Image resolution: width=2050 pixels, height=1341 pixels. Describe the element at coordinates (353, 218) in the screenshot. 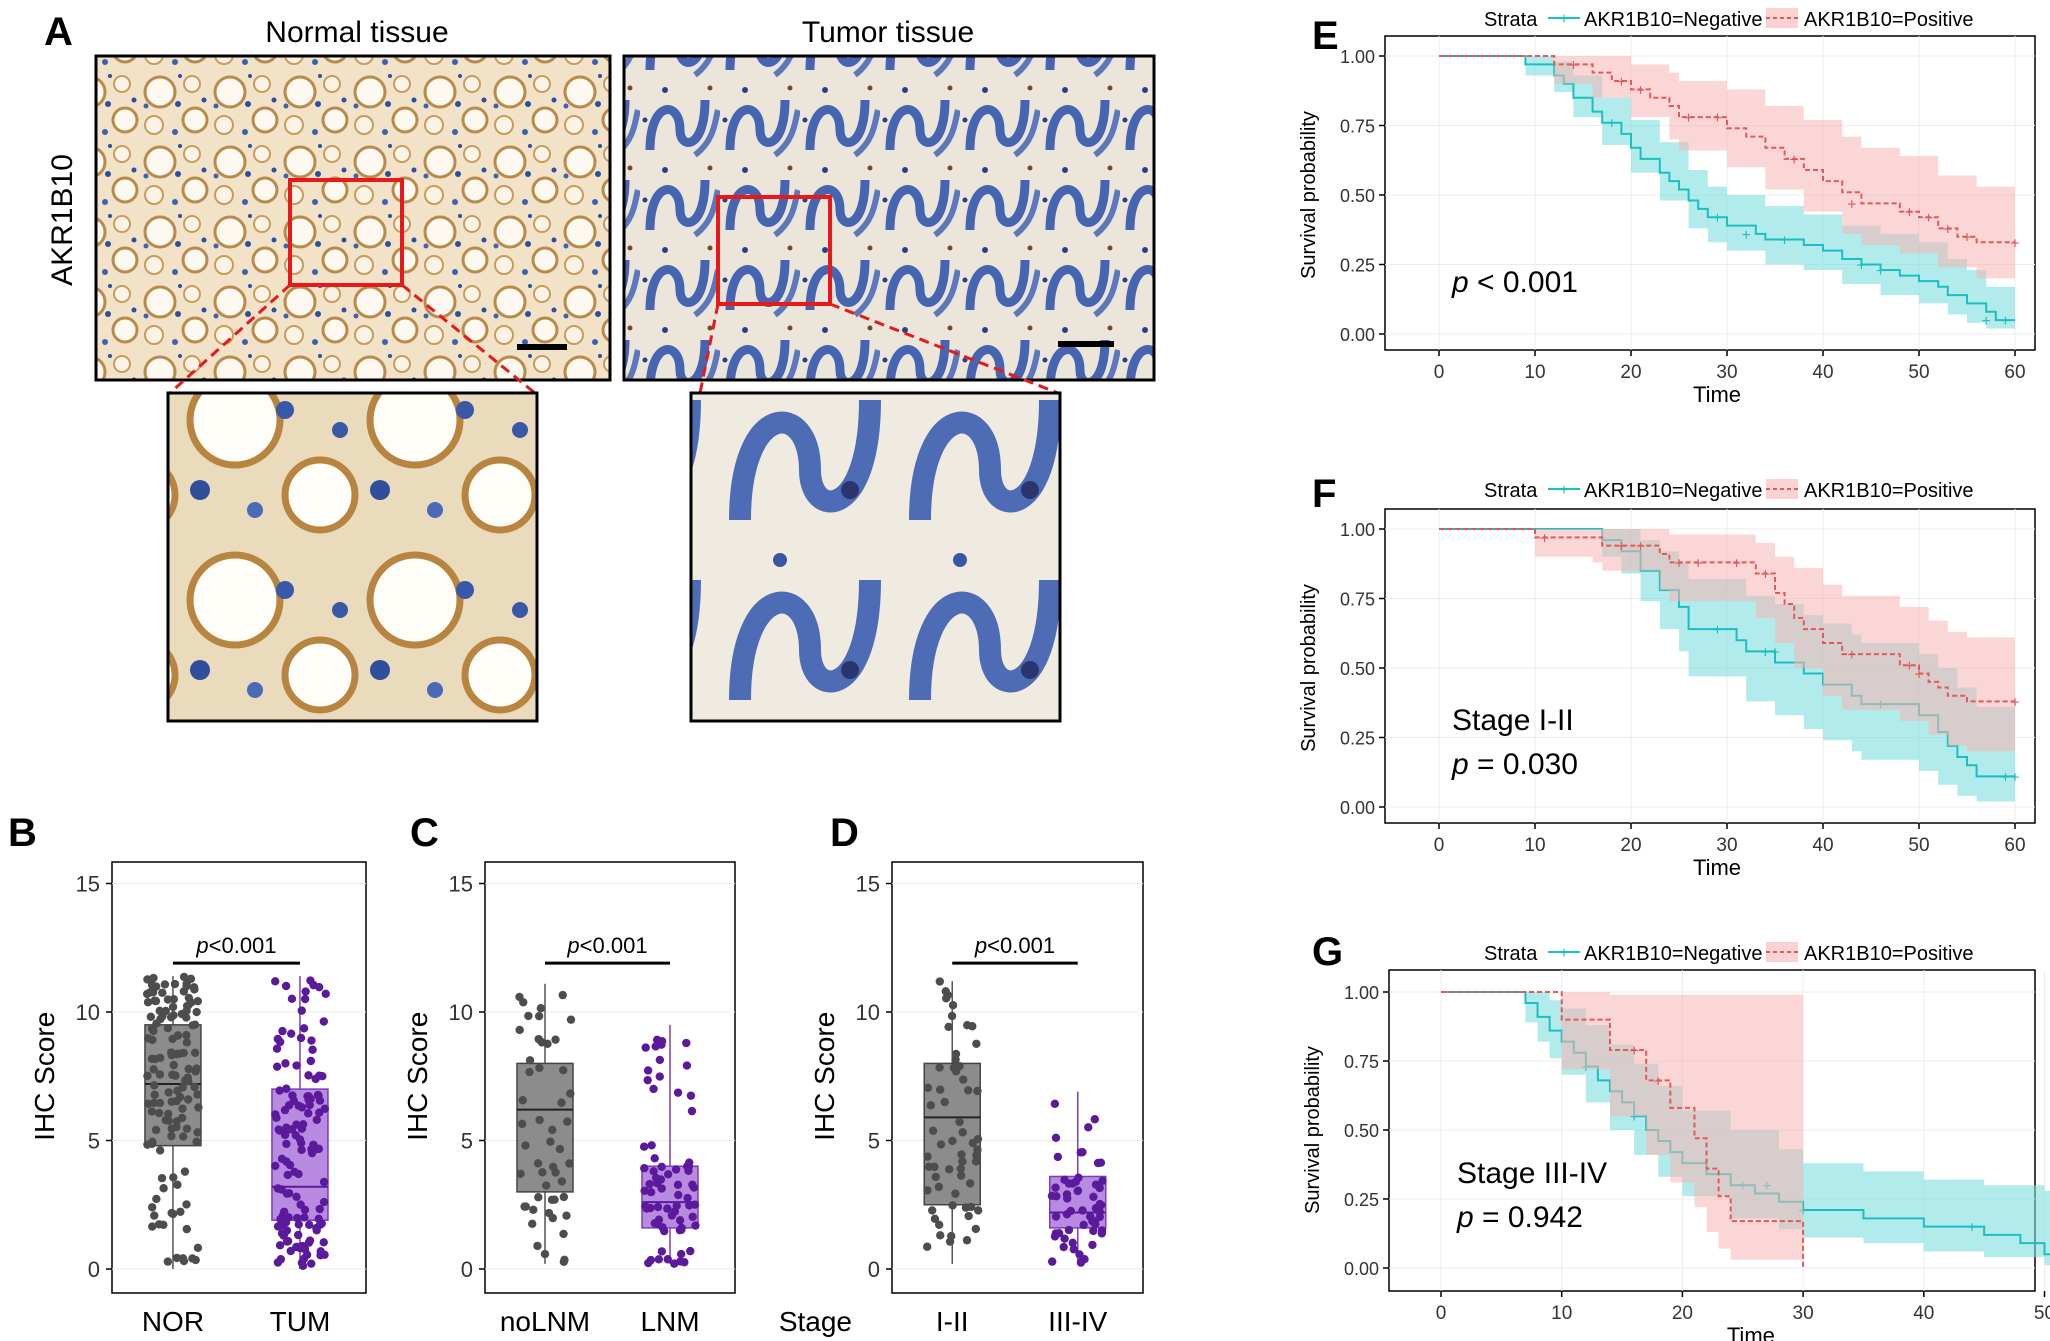

I see `normal-tissue-image` at that location.